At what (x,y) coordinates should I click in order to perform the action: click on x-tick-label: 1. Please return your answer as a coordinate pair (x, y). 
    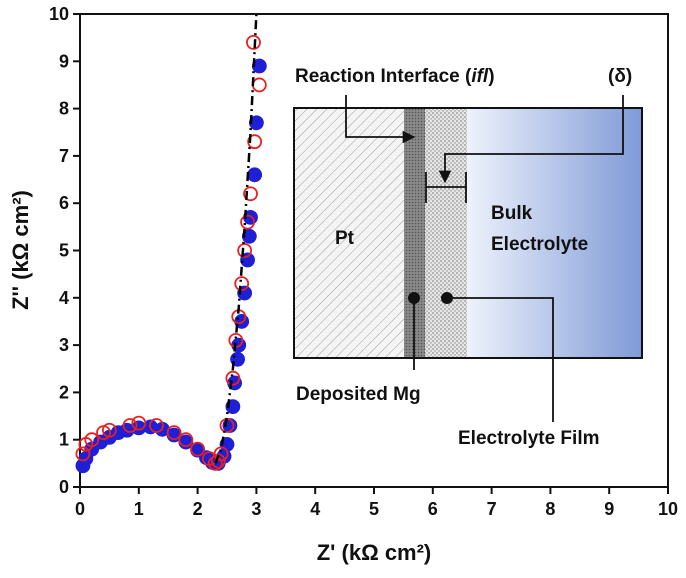
    Looking at the image, I should click on (139, 509).